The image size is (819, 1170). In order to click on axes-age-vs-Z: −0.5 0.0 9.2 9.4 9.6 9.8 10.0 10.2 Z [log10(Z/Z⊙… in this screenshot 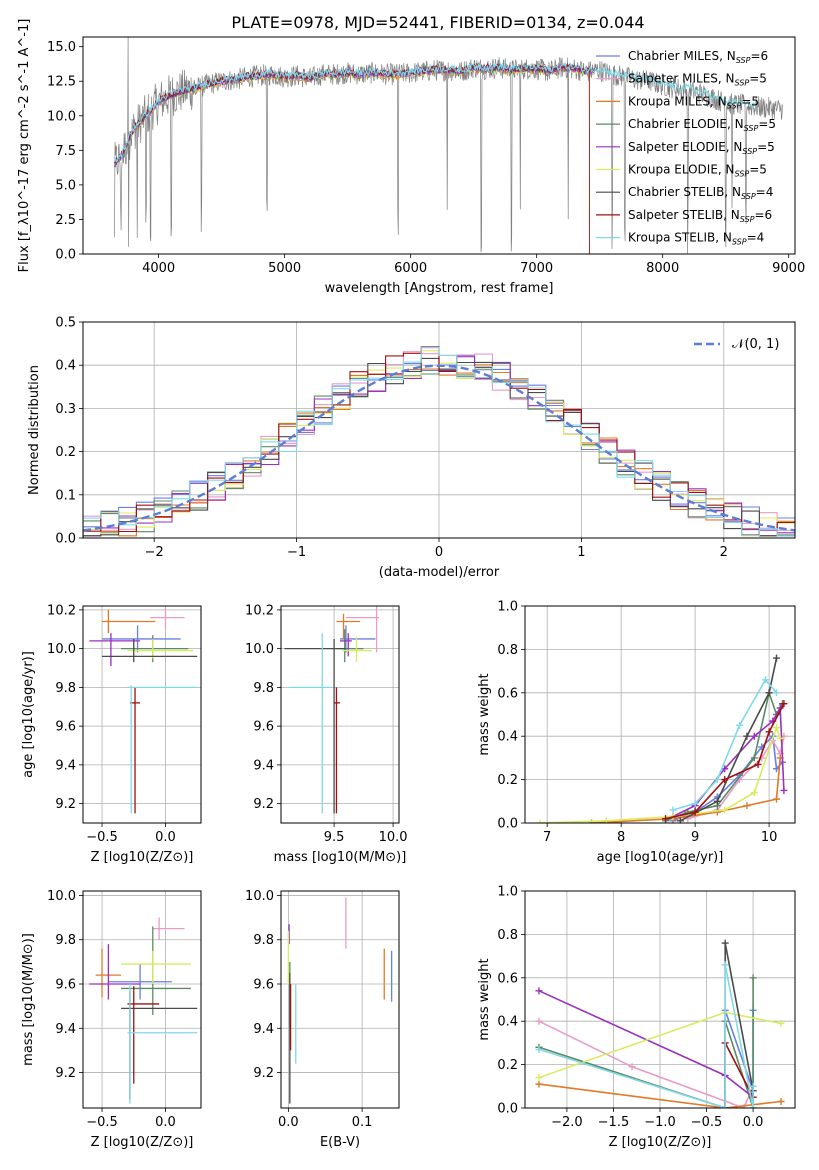, I will do `click(111, 734)`.